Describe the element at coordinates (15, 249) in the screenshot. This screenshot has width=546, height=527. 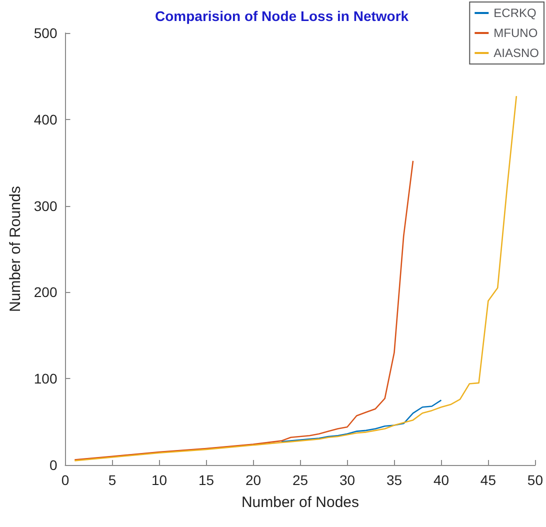
I see `y-axis-title: Number of Rounds` at that location.